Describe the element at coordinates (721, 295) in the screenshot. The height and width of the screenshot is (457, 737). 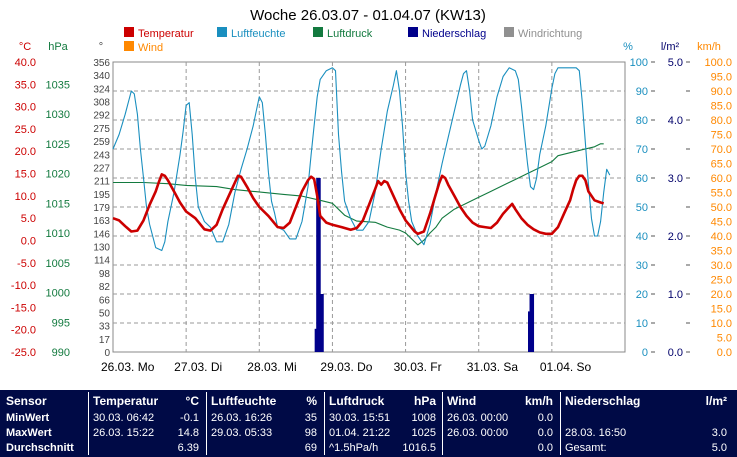
I see `wind-tick-label: 20.0` at that location.